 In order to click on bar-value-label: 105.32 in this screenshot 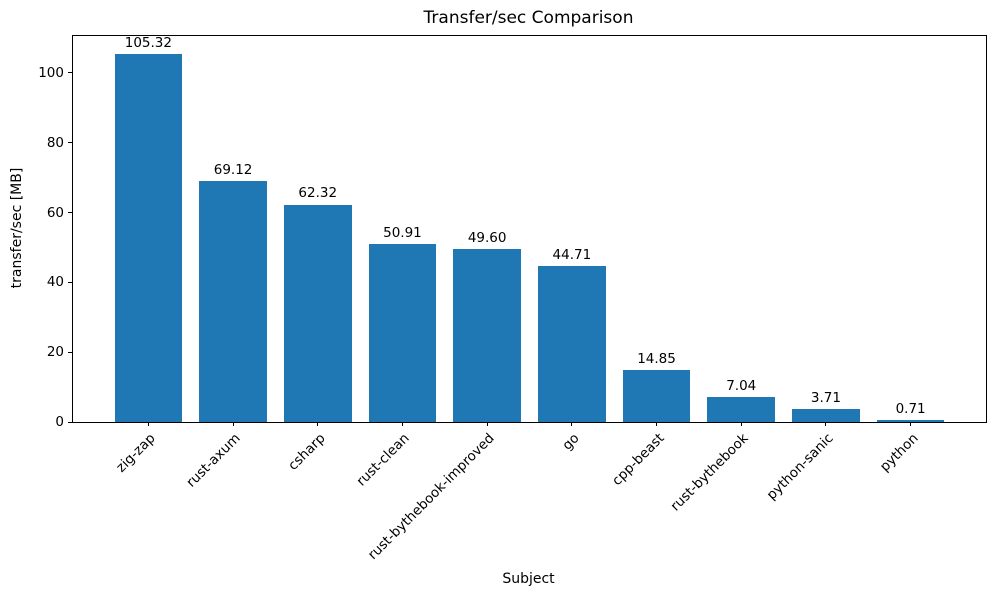, I will do `click(148, 43)`.